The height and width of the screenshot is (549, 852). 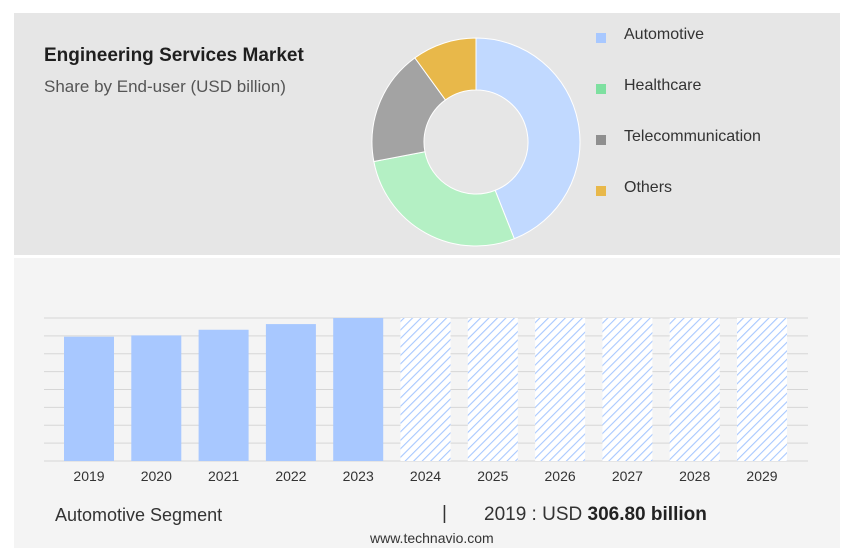 What do you see at coordinates (761, 476) in the screenshot?
I see `x-tick-label: 2029` at bounding box center [761, 476].